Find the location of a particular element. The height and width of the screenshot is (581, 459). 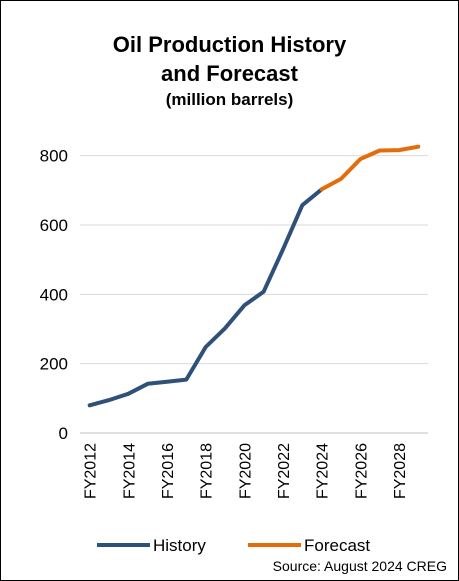

x-tick-label: FY2012 is located at coordinates (91, 471).